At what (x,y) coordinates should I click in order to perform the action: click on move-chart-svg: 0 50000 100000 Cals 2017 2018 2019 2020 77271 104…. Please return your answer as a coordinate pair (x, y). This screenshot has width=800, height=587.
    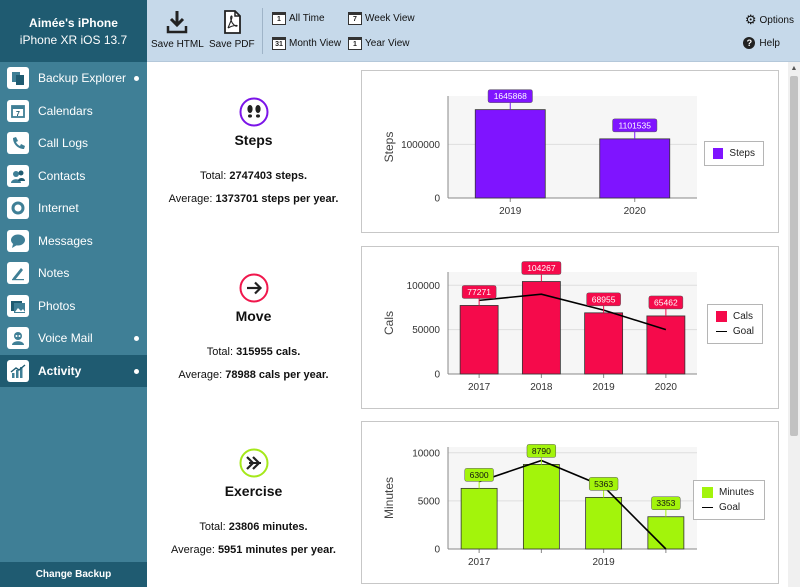
    Looking at the image, I should click on (539, 327).